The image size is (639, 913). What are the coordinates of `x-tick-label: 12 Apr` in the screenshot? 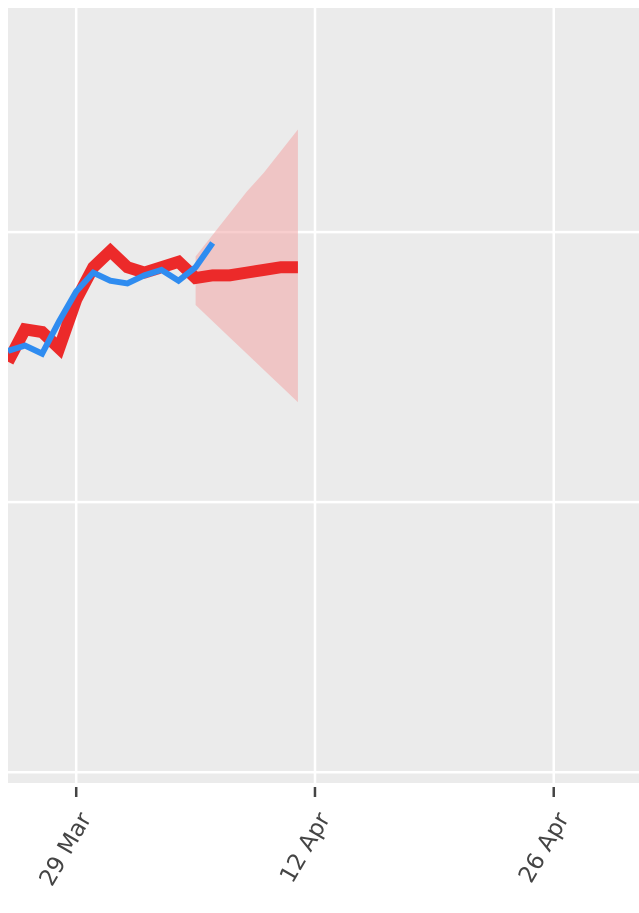 It's located at (305, 848).